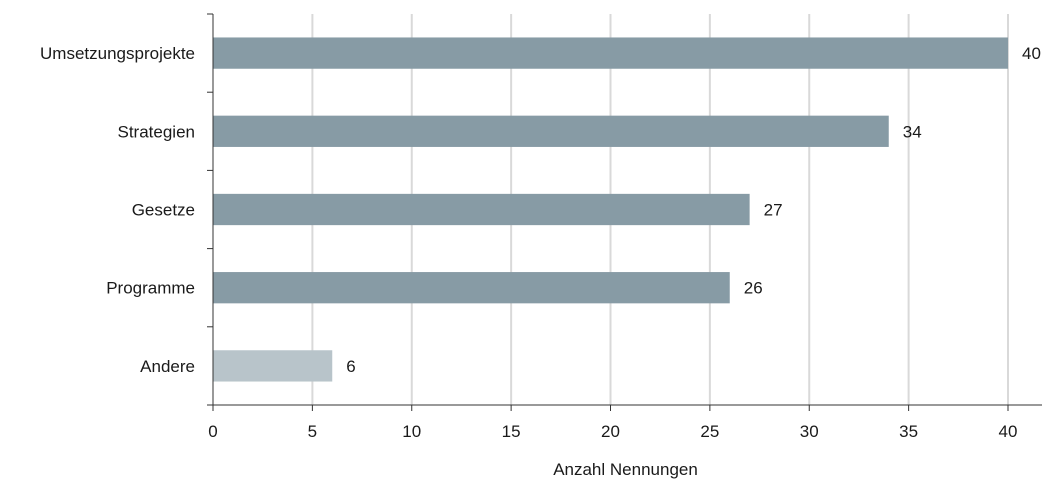 The image size is (1042, 479). Describe the element at coordinates (350, 366) in the screenshot. I see `value-label-andere: 6` at that location.